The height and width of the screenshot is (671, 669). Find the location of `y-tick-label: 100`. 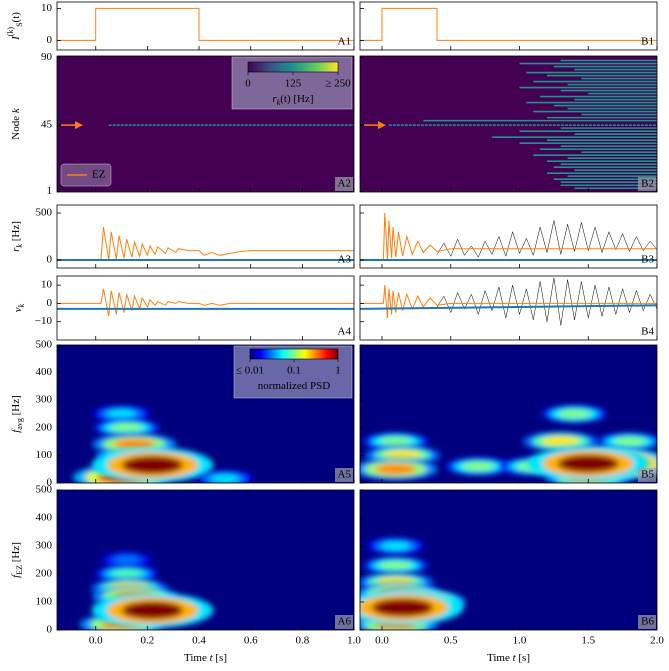

y-tick-label: 100 is located at coordinates (44, 602).